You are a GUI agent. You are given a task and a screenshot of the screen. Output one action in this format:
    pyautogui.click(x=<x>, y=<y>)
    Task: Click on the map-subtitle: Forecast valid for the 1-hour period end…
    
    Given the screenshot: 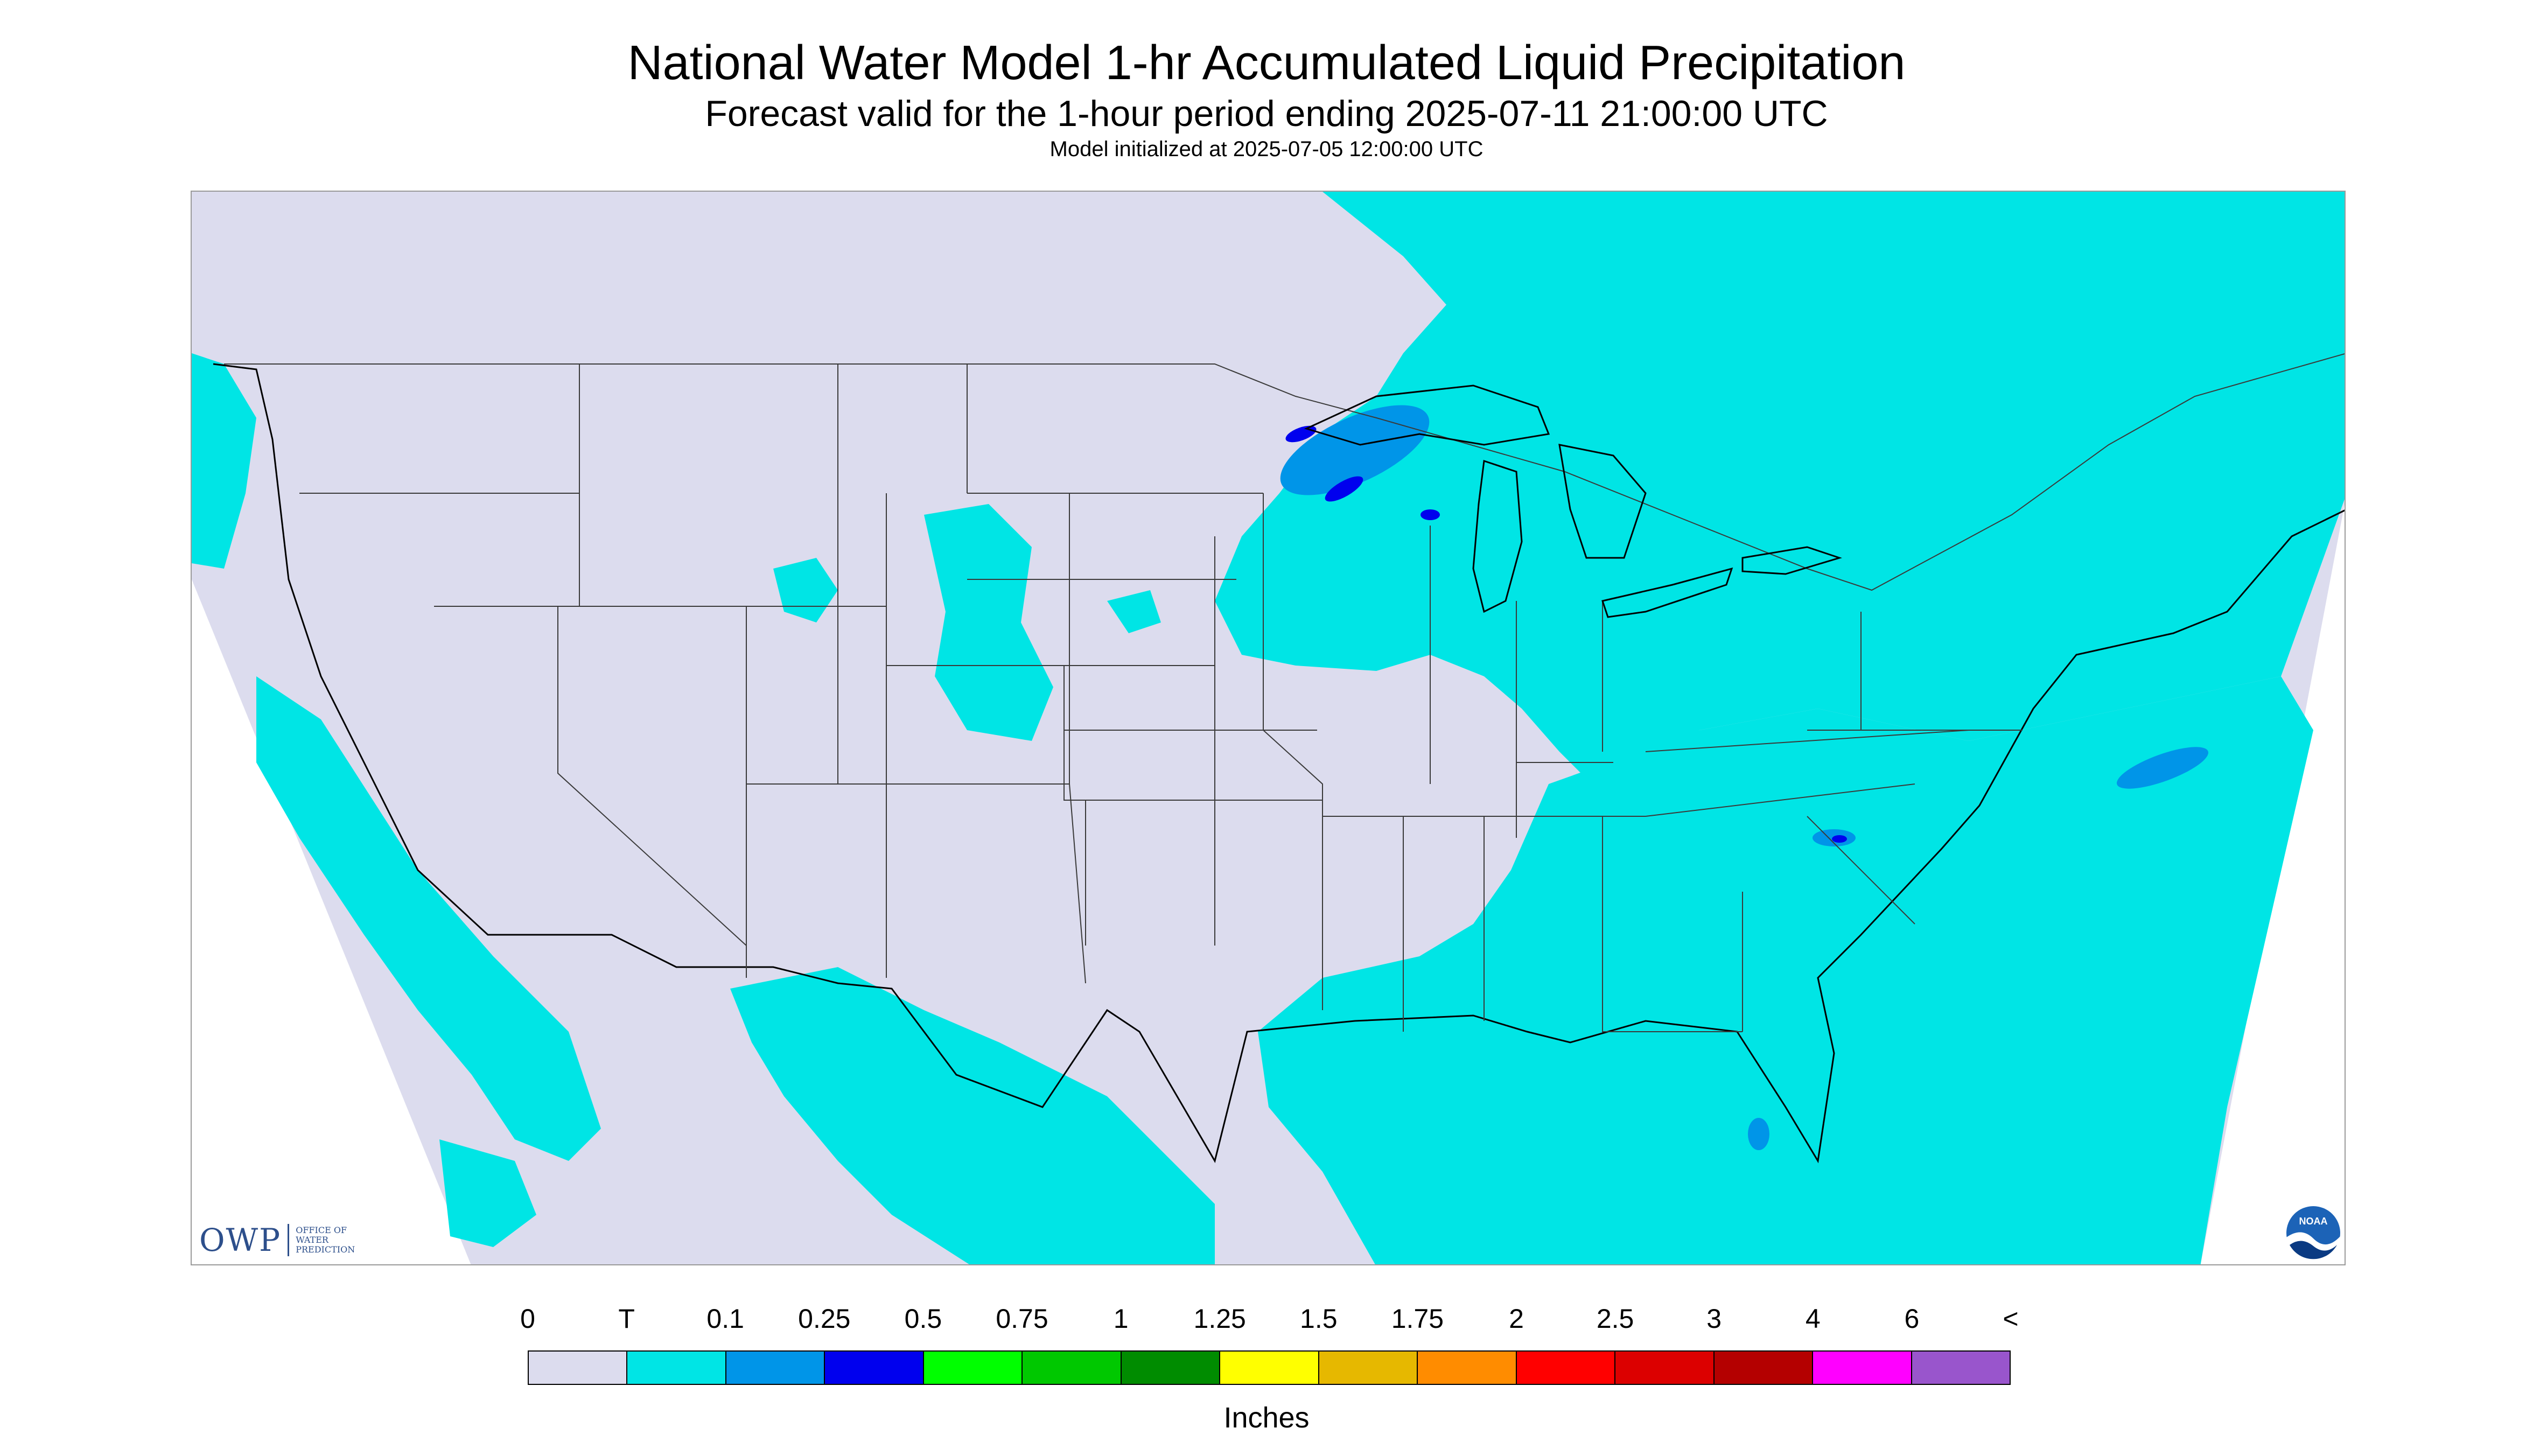 What is the action you would take?
    pyautogui.click(x=1266, y=113)
    